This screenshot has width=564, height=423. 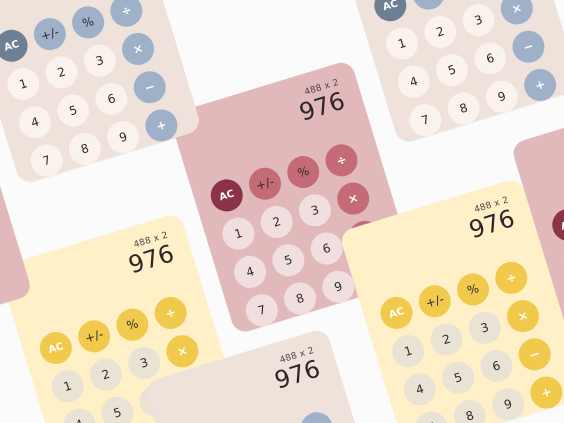 I want to click on equals-button: =, so click(x=551, y=416).